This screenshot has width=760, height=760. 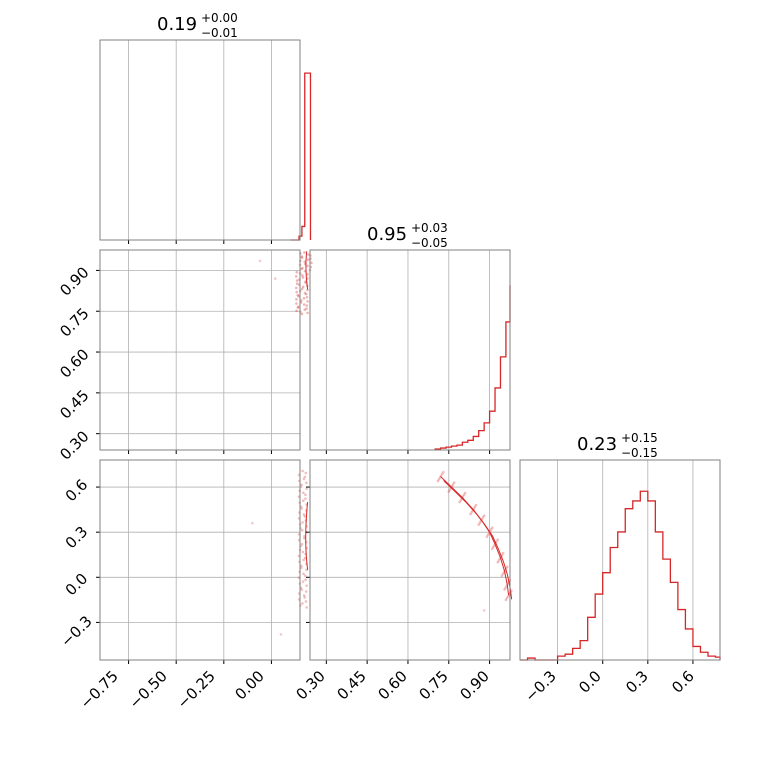 I want to click on x-tick-label: 0.0, so click(x=590, y=682).